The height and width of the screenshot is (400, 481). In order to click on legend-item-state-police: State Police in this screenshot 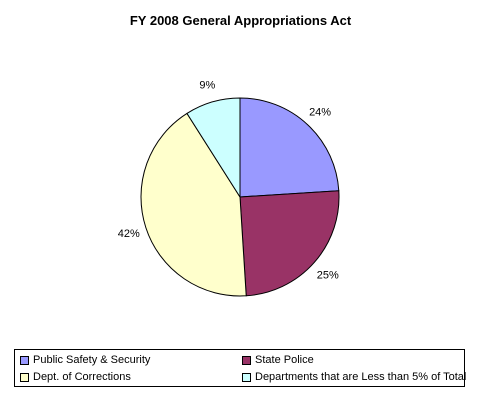, I will do `click(278, 360)`.